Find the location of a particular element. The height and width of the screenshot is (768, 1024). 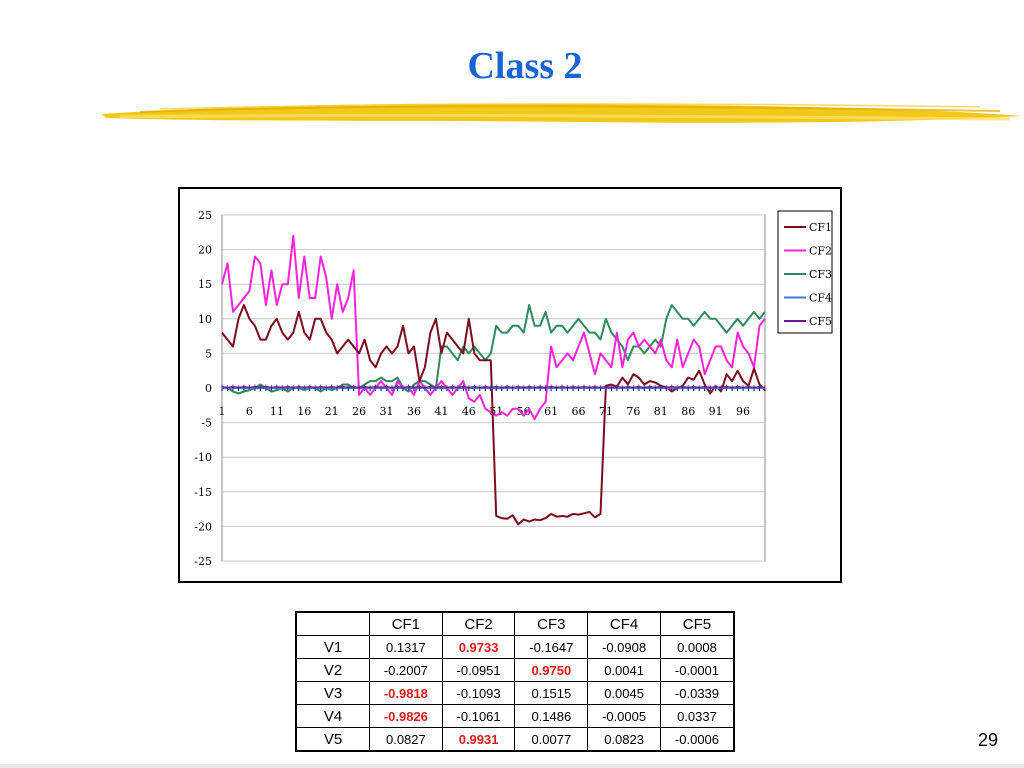

table-cell: 0.0008 is located at coordinates (697, 647).